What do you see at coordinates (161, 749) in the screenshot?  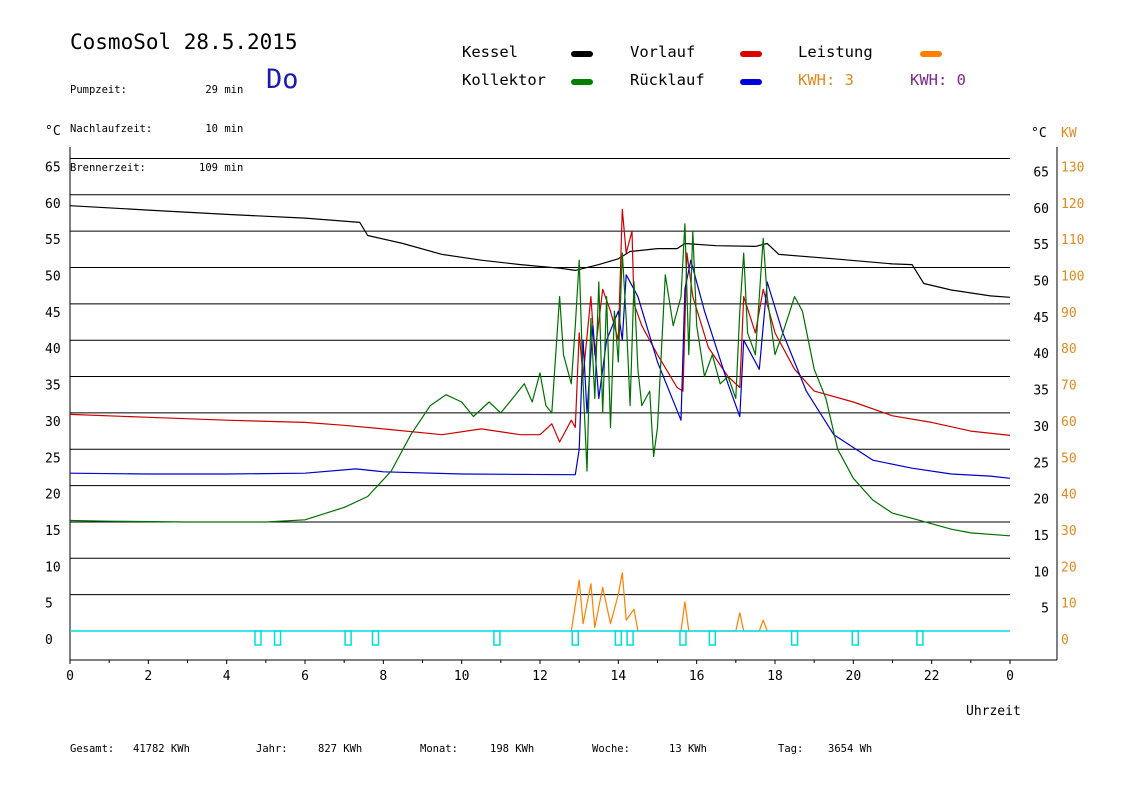 I see `footer-total-value: 41782 KWh` at bounding box center [161, 749].